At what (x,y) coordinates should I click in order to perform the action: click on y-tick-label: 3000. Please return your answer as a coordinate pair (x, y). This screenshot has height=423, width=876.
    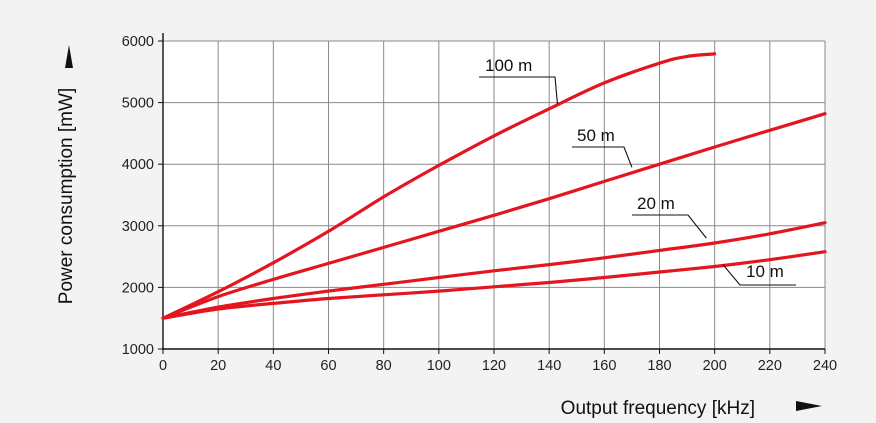
    Looking at the image, I should click on (138, 227).